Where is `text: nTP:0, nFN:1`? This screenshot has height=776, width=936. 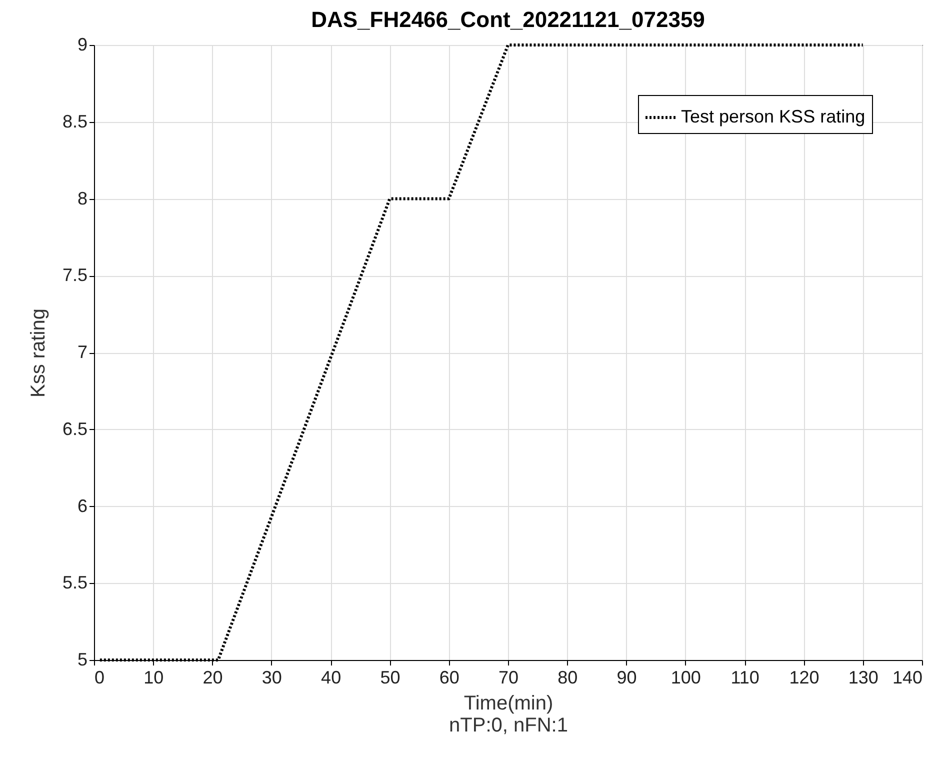
text: nTP:0, nFN:1 is located at coordinates (508, 725).